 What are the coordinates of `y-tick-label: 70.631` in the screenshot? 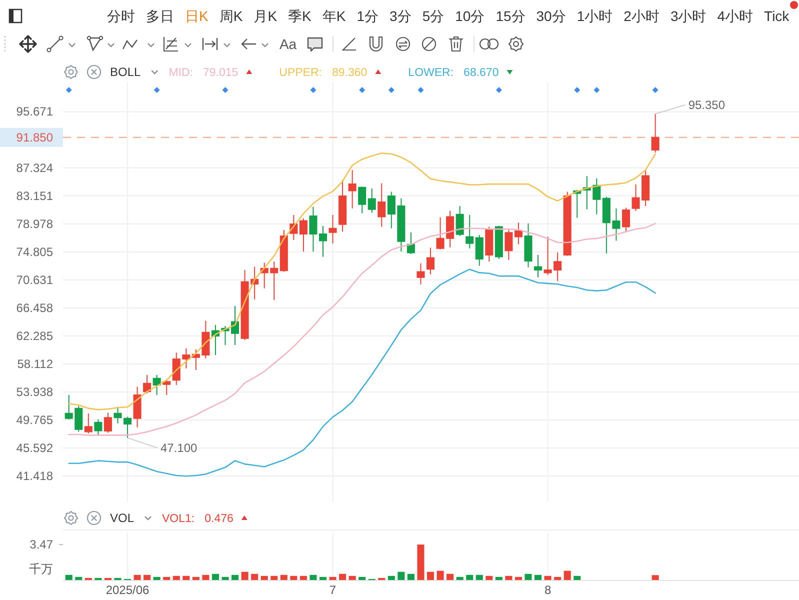 It's located at (35, 279).